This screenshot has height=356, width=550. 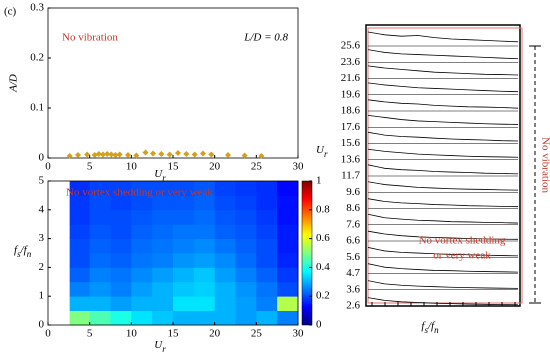 What do you see at coordinates (323, 238) in the screenshot?
I see `colorbar-tick-label: 0.6` at bounding box center [323, 238].